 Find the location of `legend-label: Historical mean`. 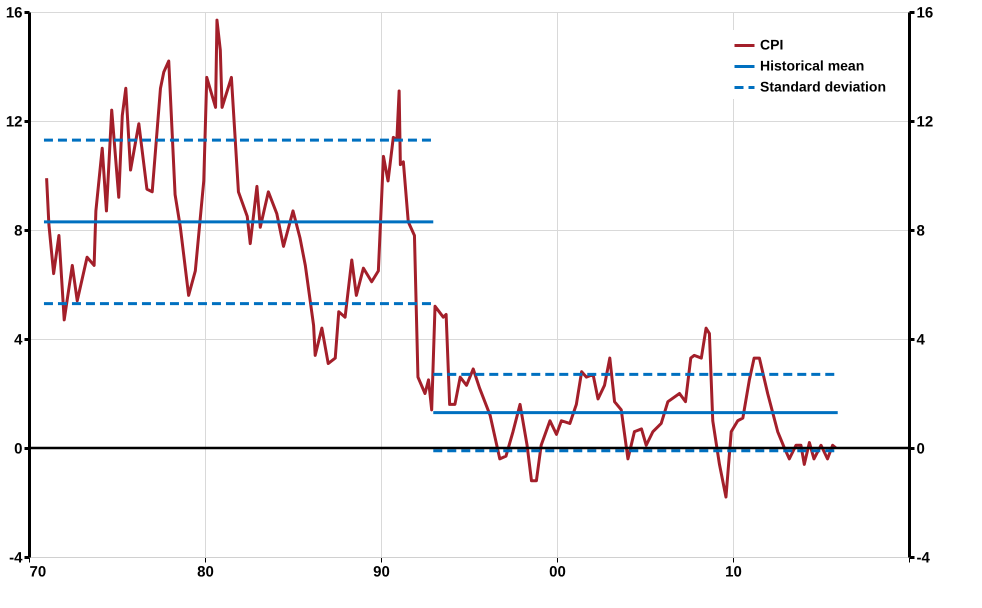

legend-label: Historical mean is located at coordinates (812, 66).